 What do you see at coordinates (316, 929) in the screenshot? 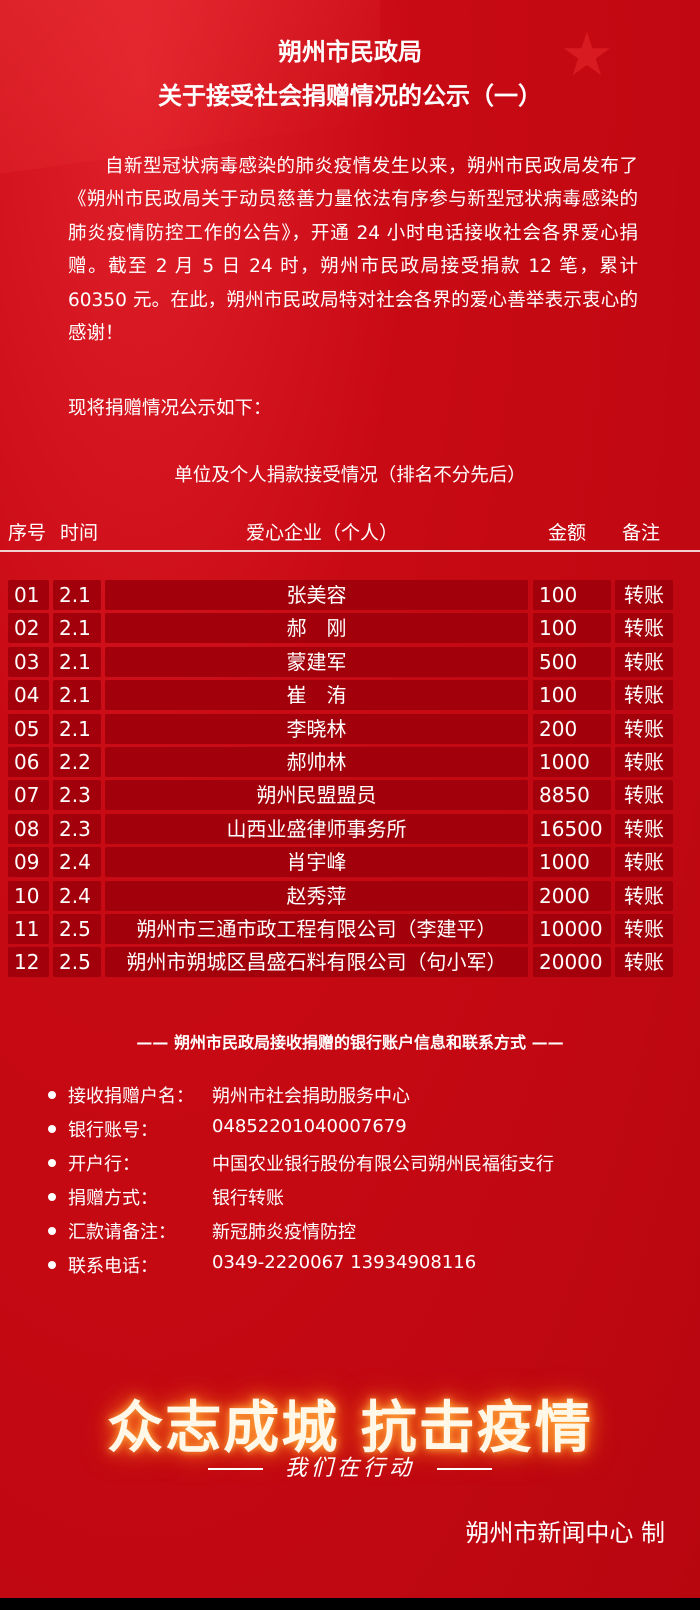
I see `cell-donor: 朔州市三通市政工程有限公司（李建平）` at bounding box center [316, 929].